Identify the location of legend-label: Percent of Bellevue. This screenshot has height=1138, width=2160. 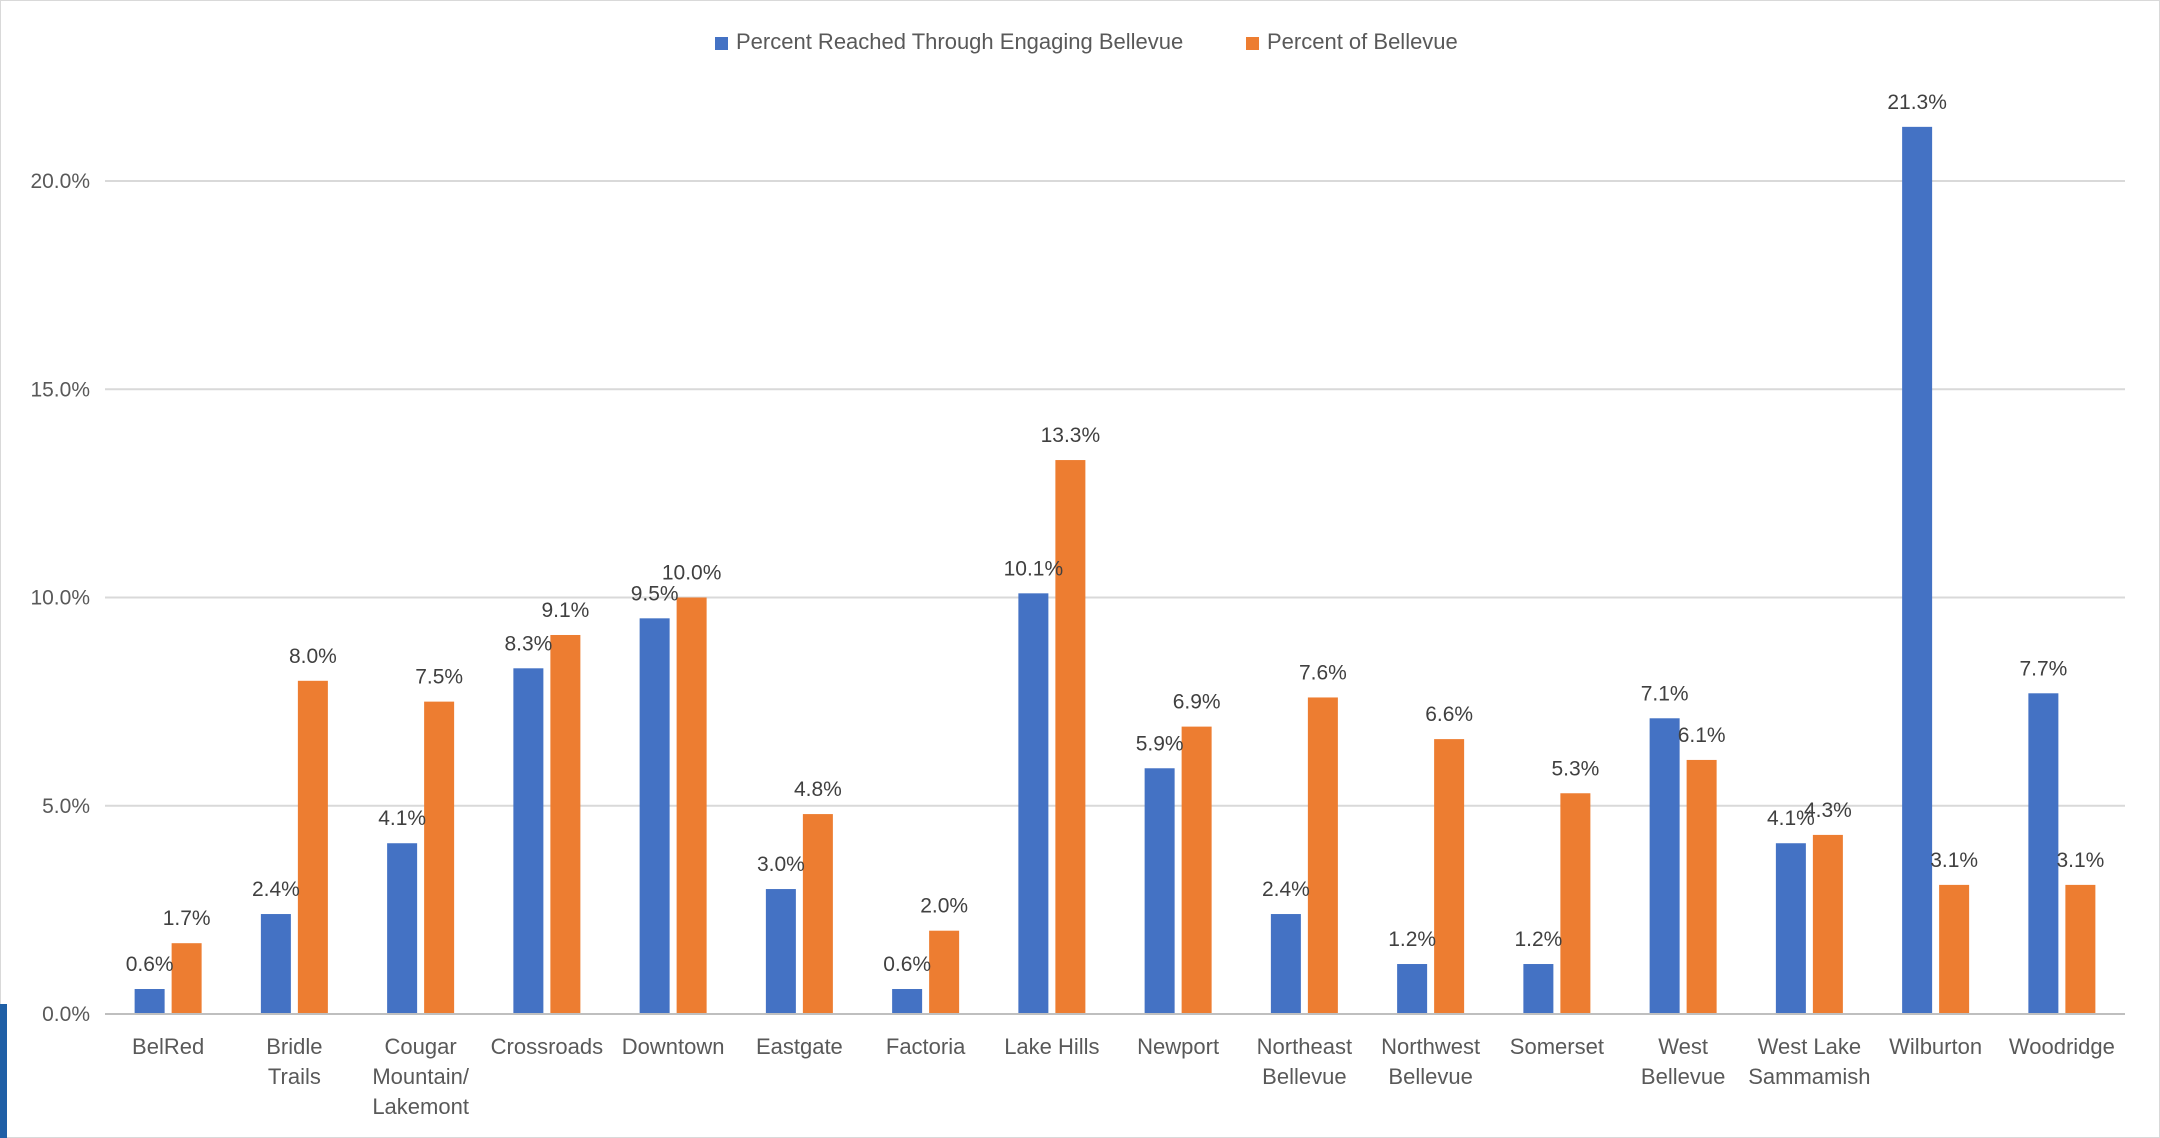
(1362, 41).